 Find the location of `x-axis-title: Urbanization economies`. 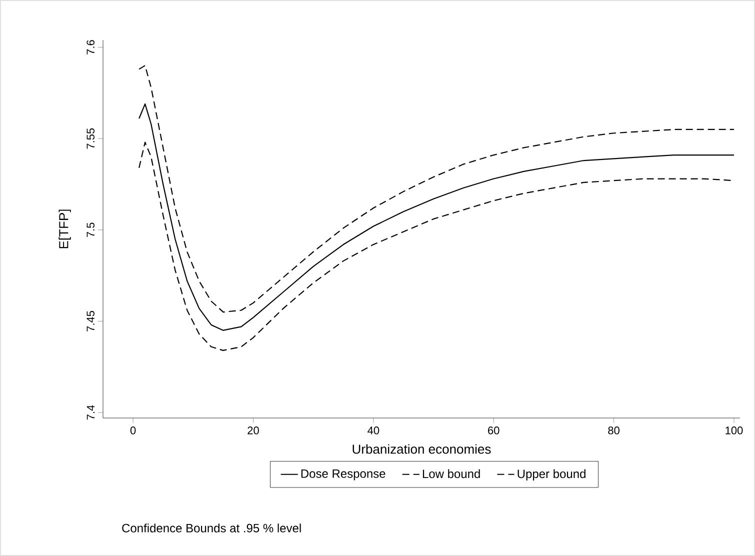

x-axis-title: Urbanization economies is located at coordinates (421, 449).